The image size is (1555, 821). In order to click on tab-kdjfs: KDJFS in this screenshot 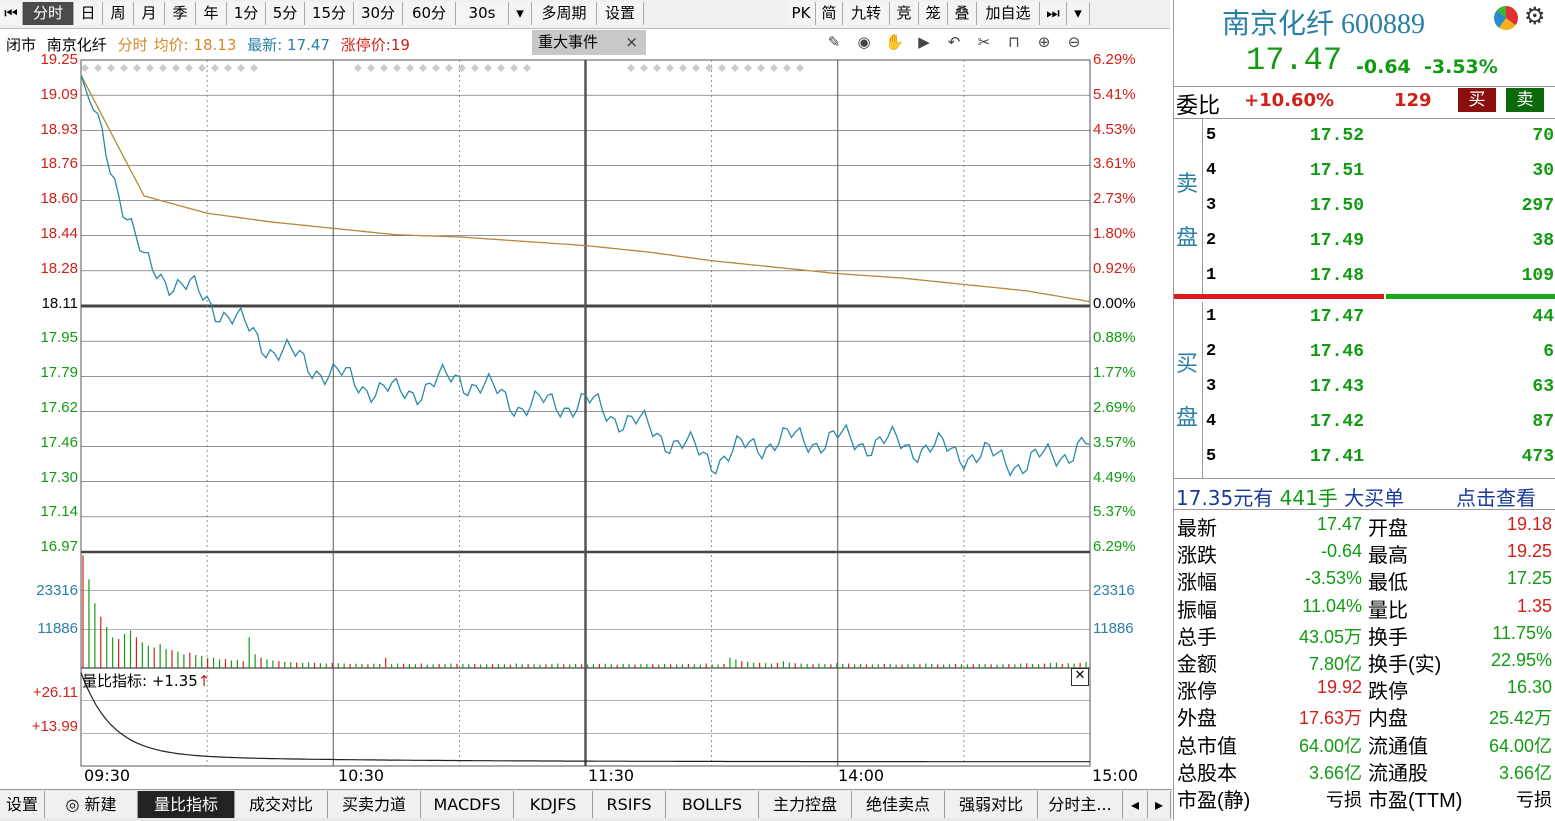, I will do `click(553, 804)`.